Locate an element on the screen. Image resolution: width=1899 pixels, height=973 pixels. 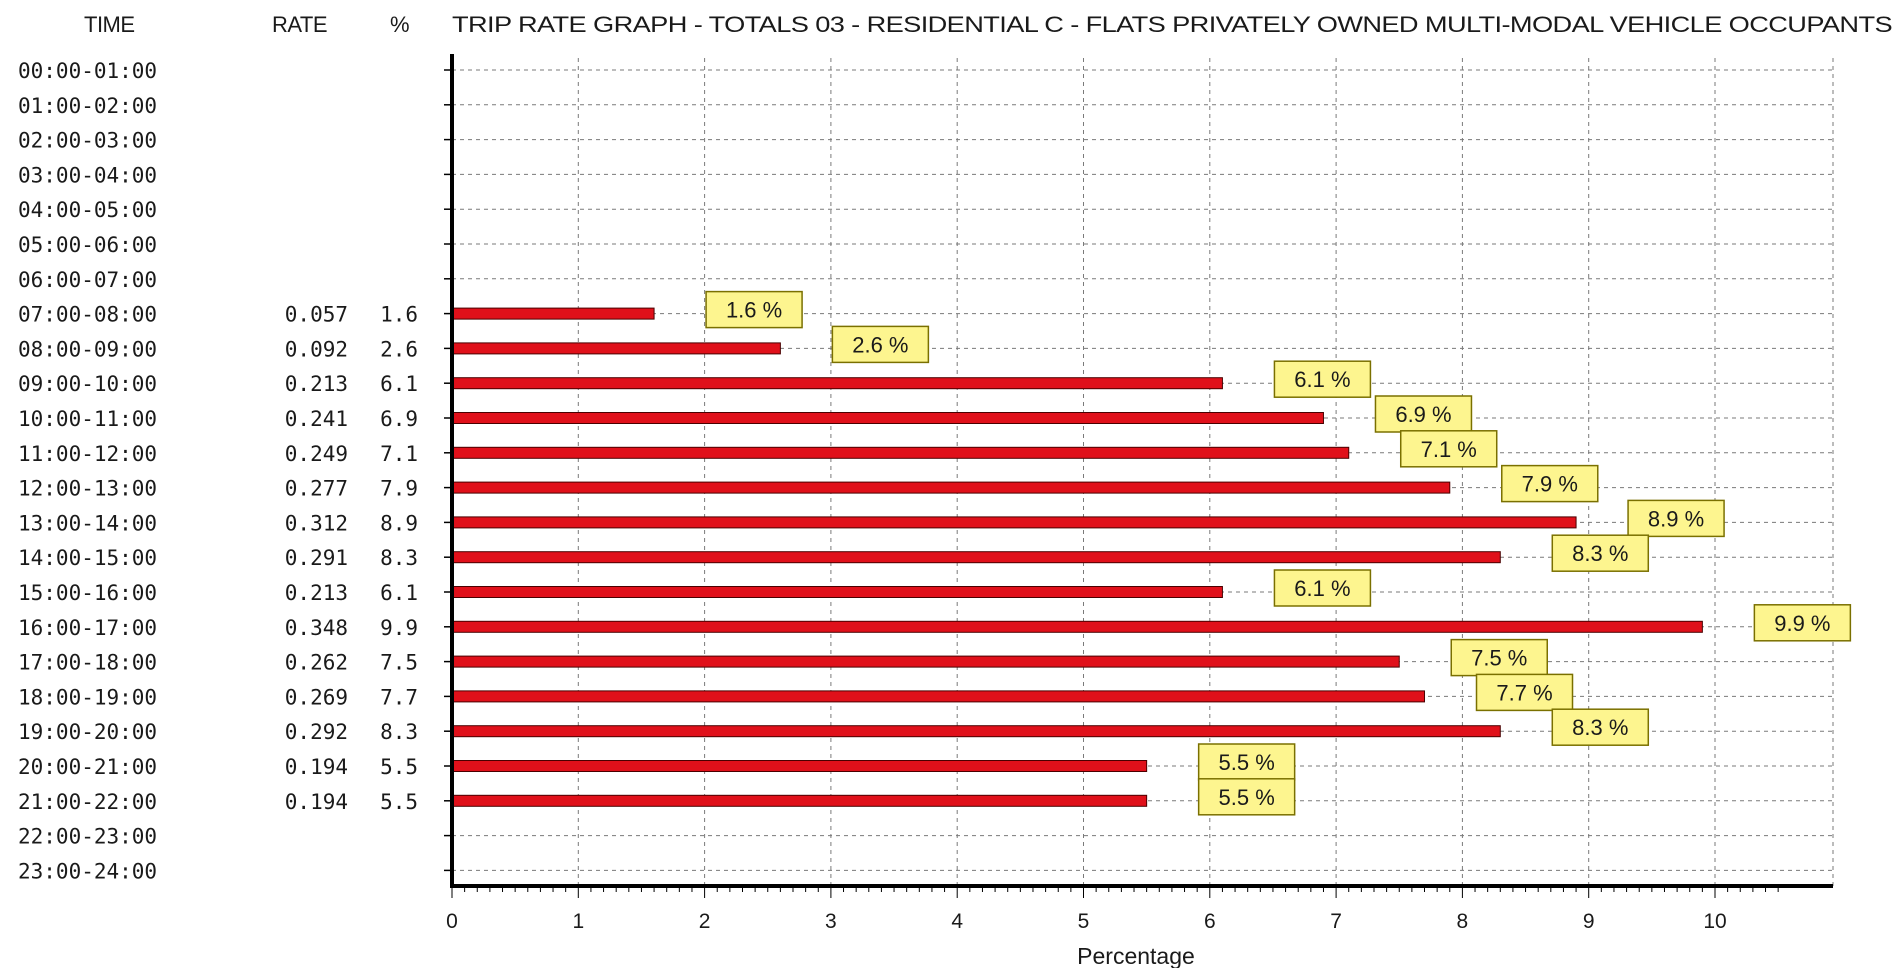
bar-07:00-08:00 is located at coordinates (553, 313).